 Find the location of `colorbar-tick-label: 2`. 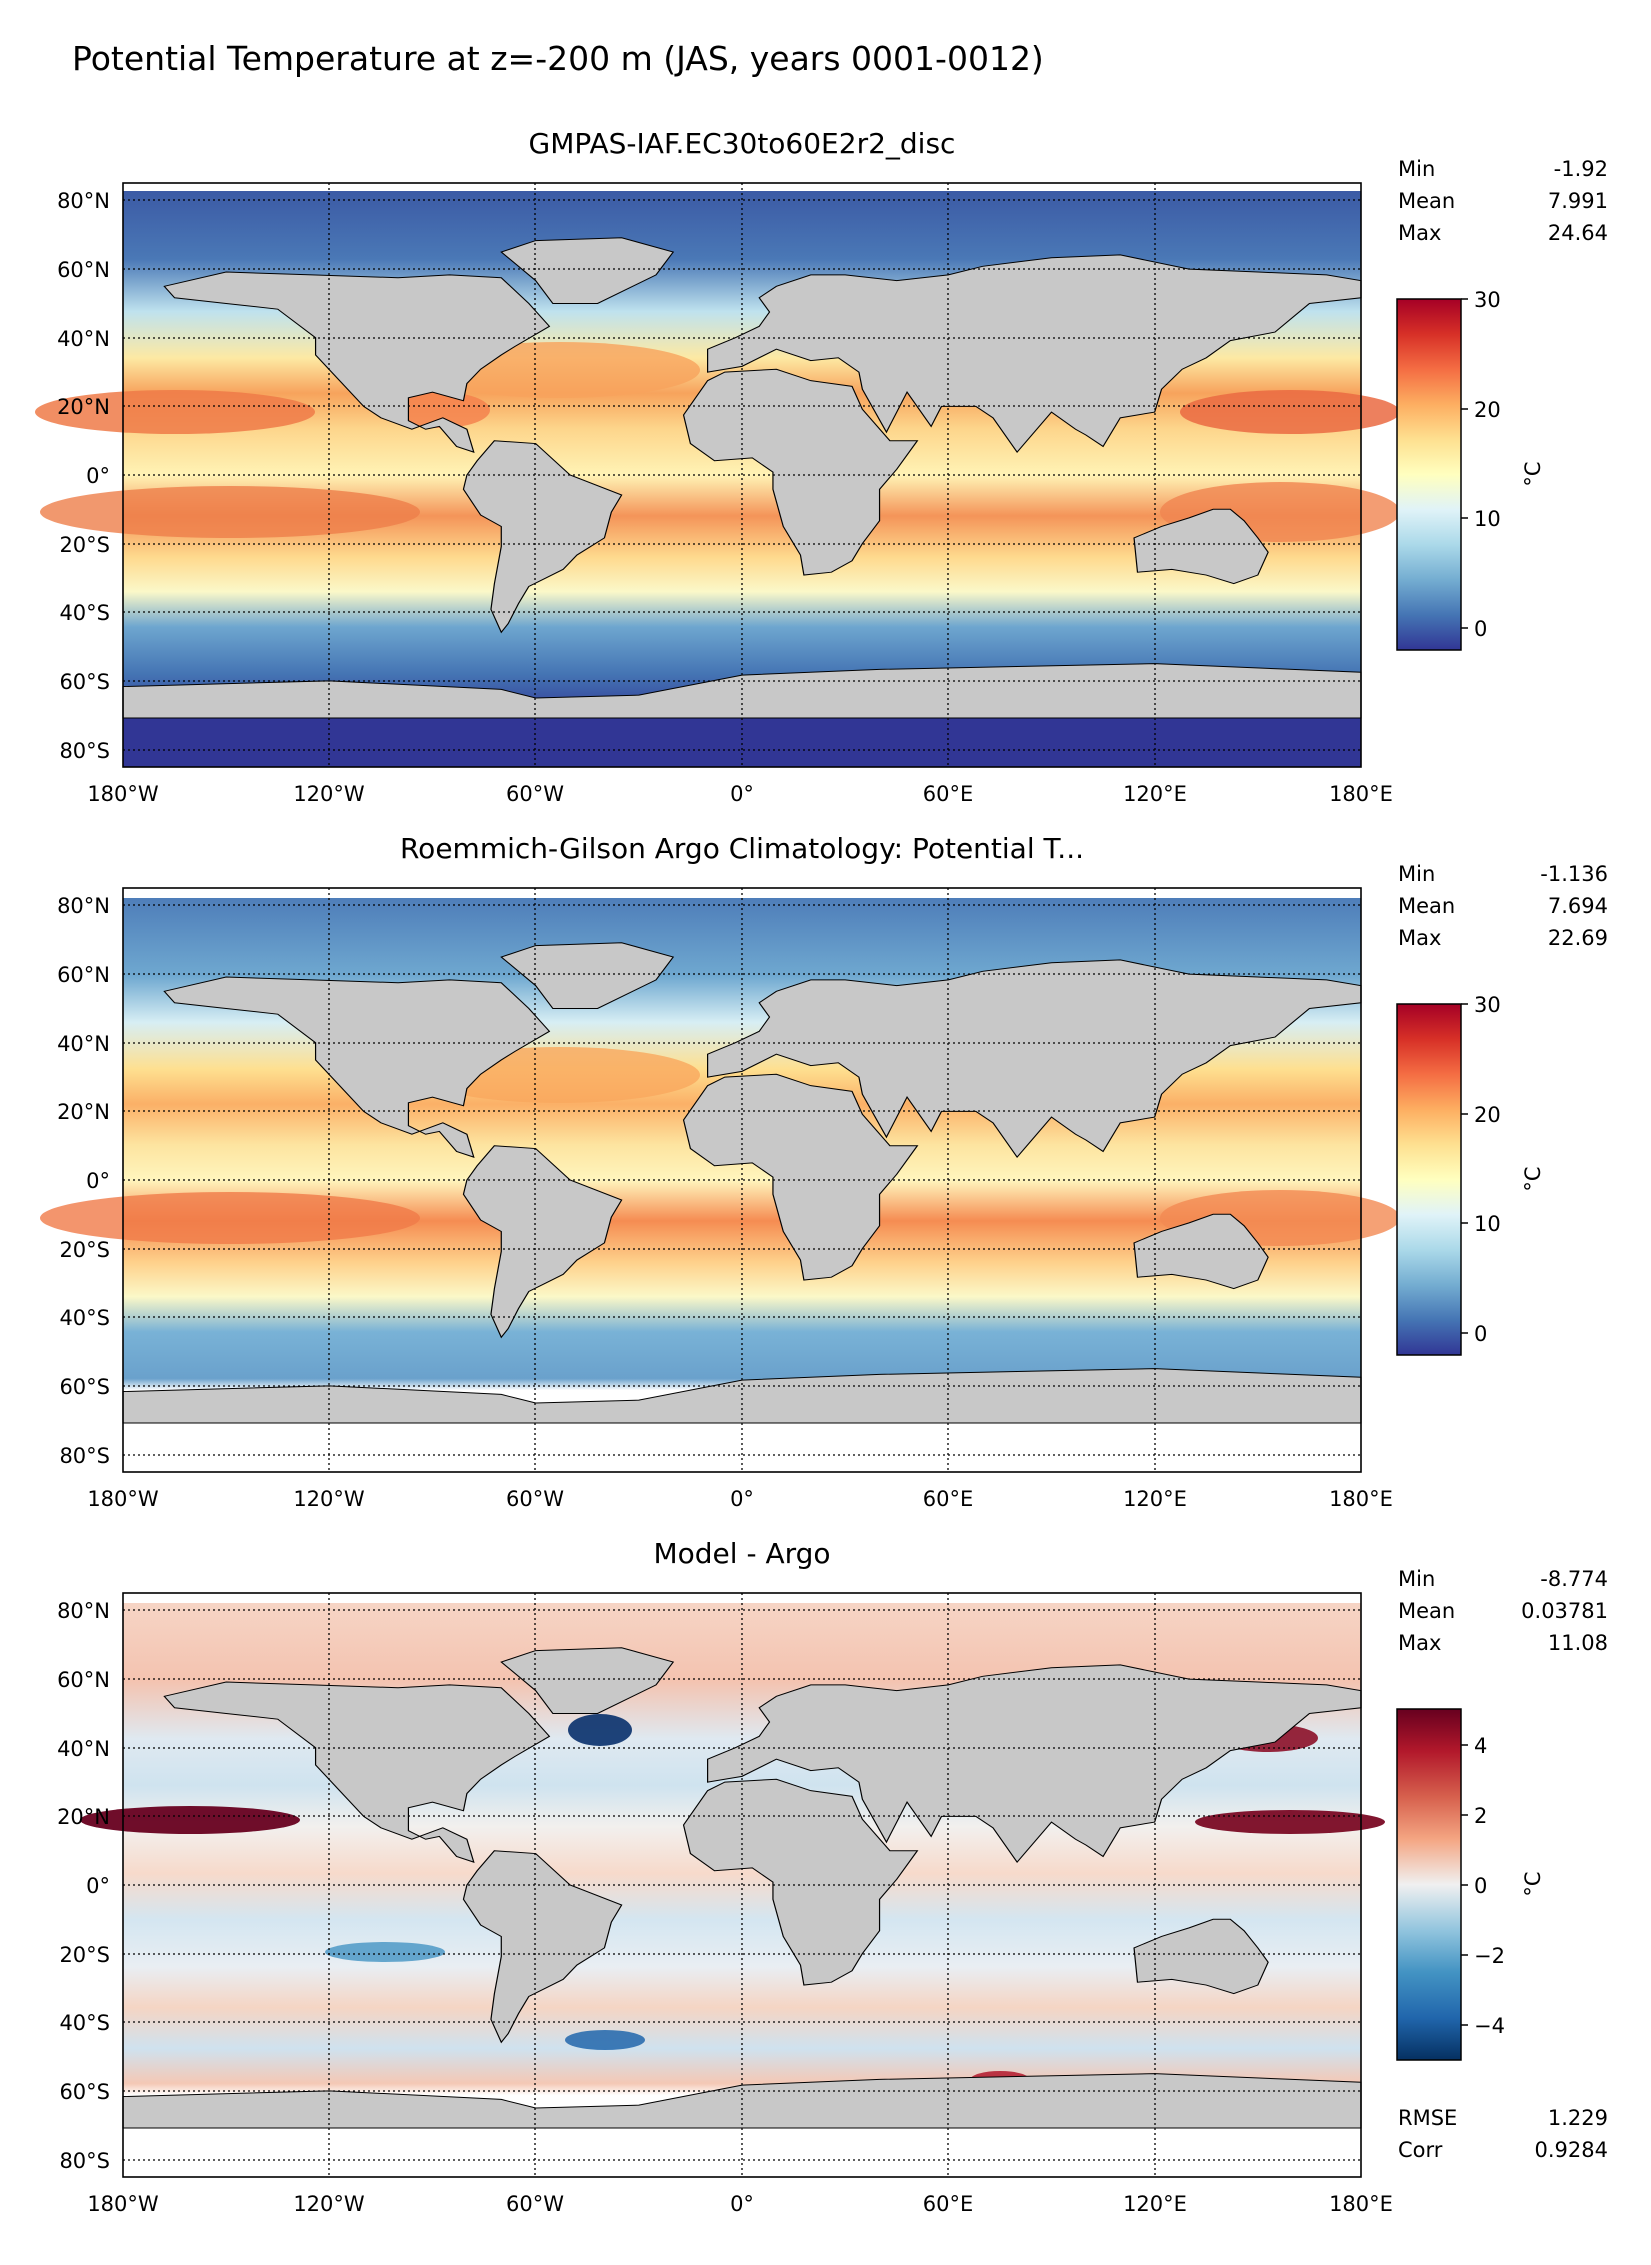

colorbar-tick-label: 2 is located at coordinates (1480, 1816).